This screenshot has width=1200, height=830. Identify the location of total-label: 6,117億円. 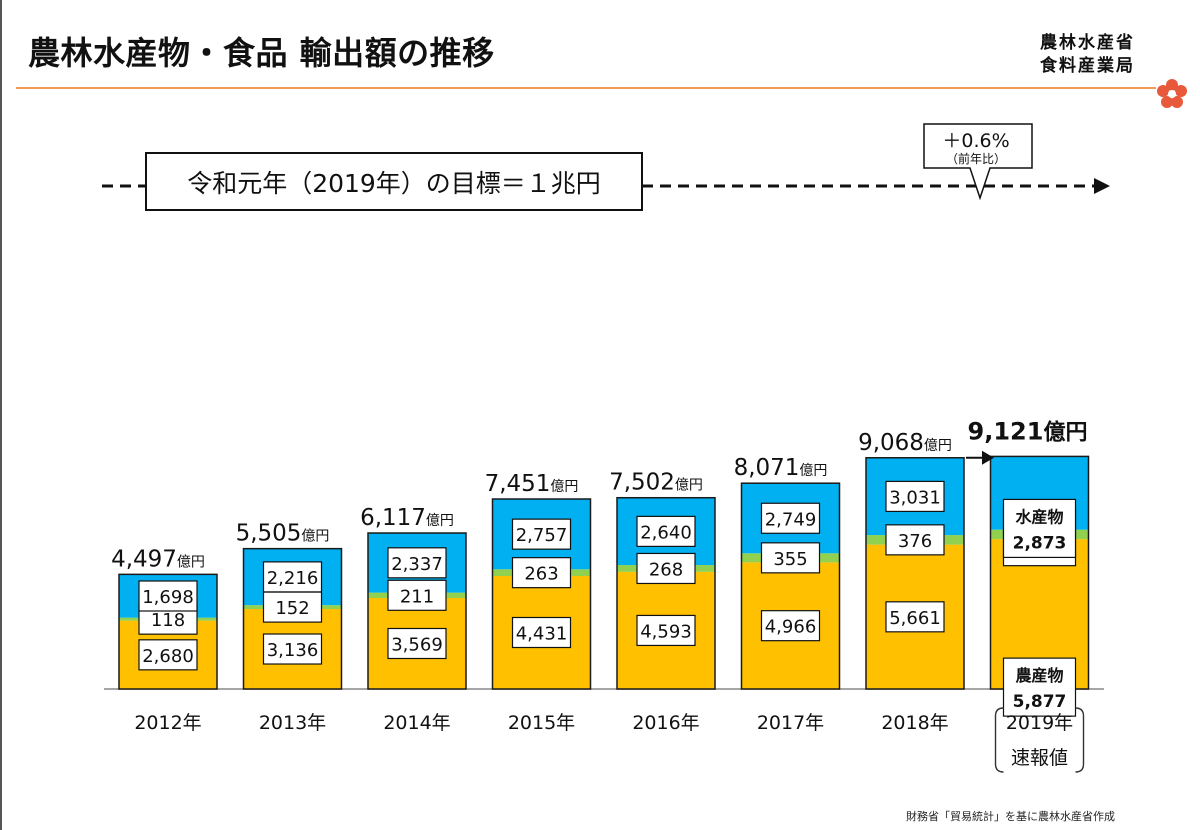
(407, 518).